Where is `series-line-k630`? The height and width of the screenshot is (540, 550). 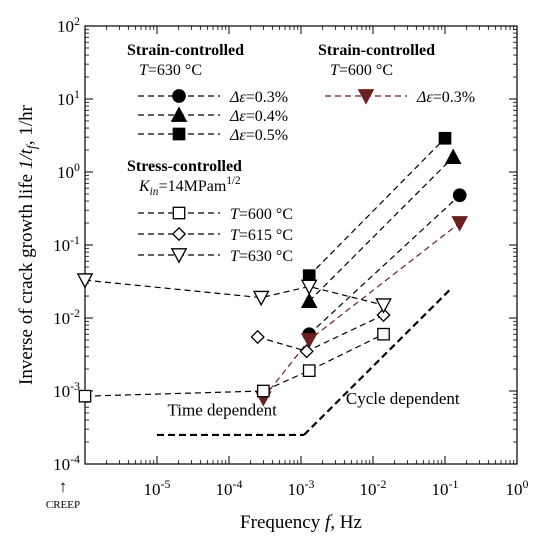
series-line-k630 is located at coordinates (234, 292).